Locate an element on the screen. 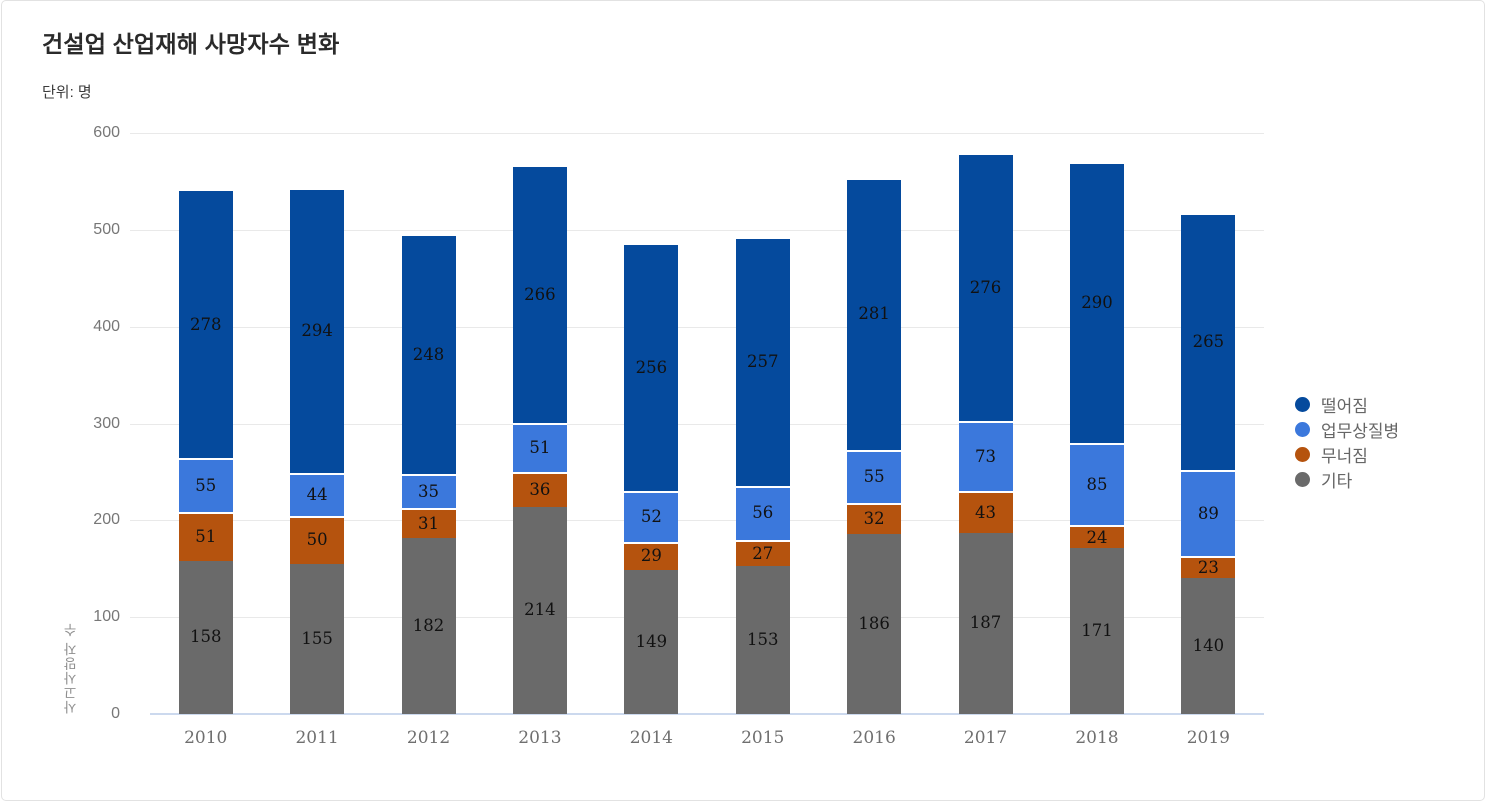 Image resolution: width=1487 pixels, height=810 pixels. bar-segment: 89 is located at coordinates (1208, 513).